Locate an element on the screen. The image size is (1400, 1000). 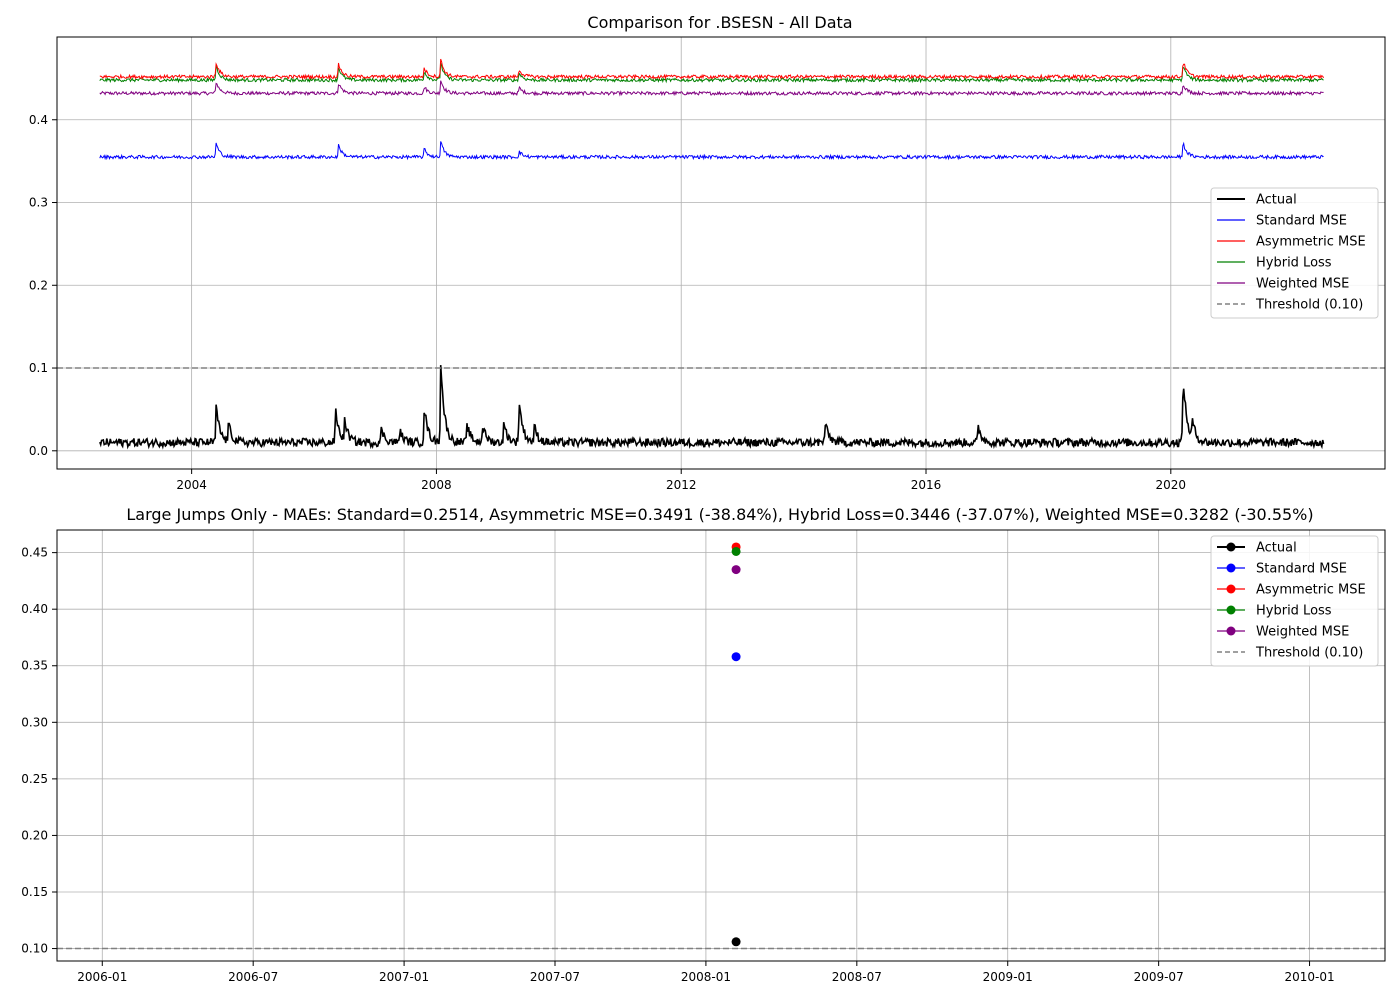
bottom-point-actual is located at coordinates (736, 942).